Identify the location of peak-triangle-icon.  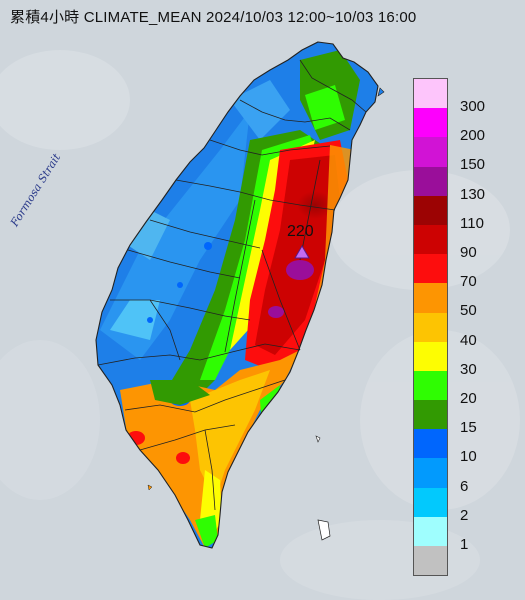
(302, 252).